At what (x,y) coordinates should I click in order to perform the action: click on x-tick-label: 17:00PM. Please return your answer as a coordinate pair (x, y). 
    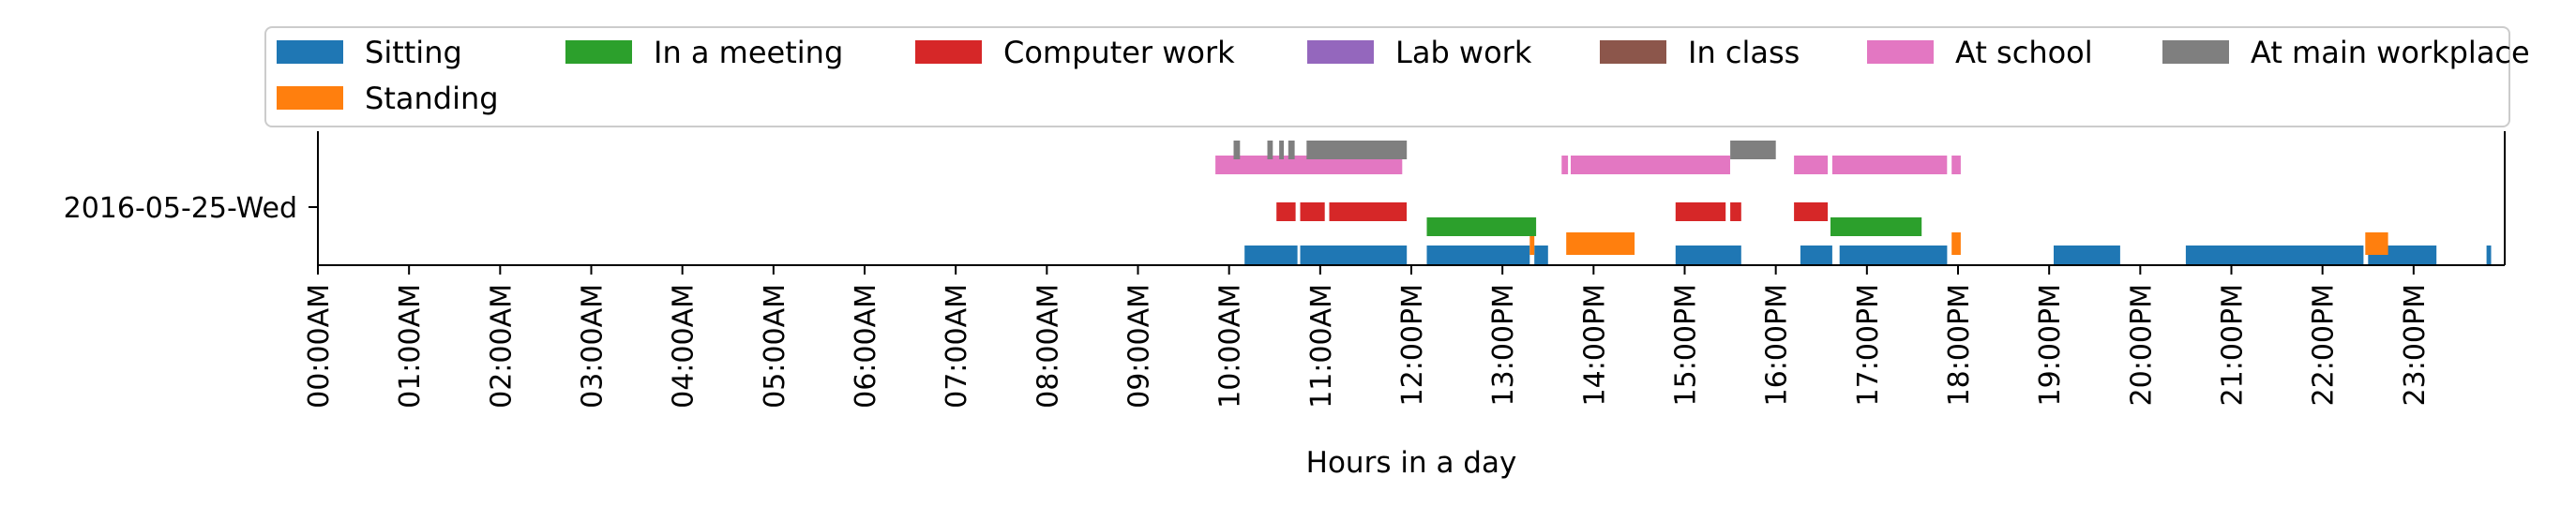
    Looking at the image, I should click on (1868, 345).